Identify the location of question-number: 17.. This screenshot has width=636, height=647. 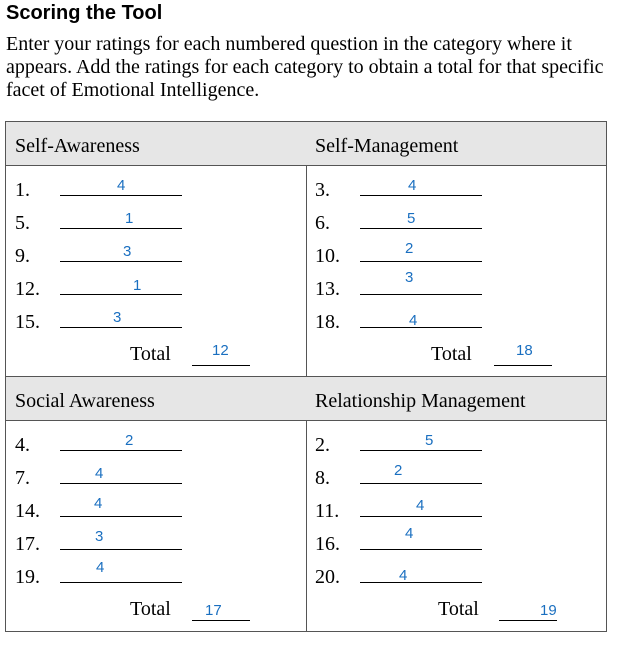
(27, 544).